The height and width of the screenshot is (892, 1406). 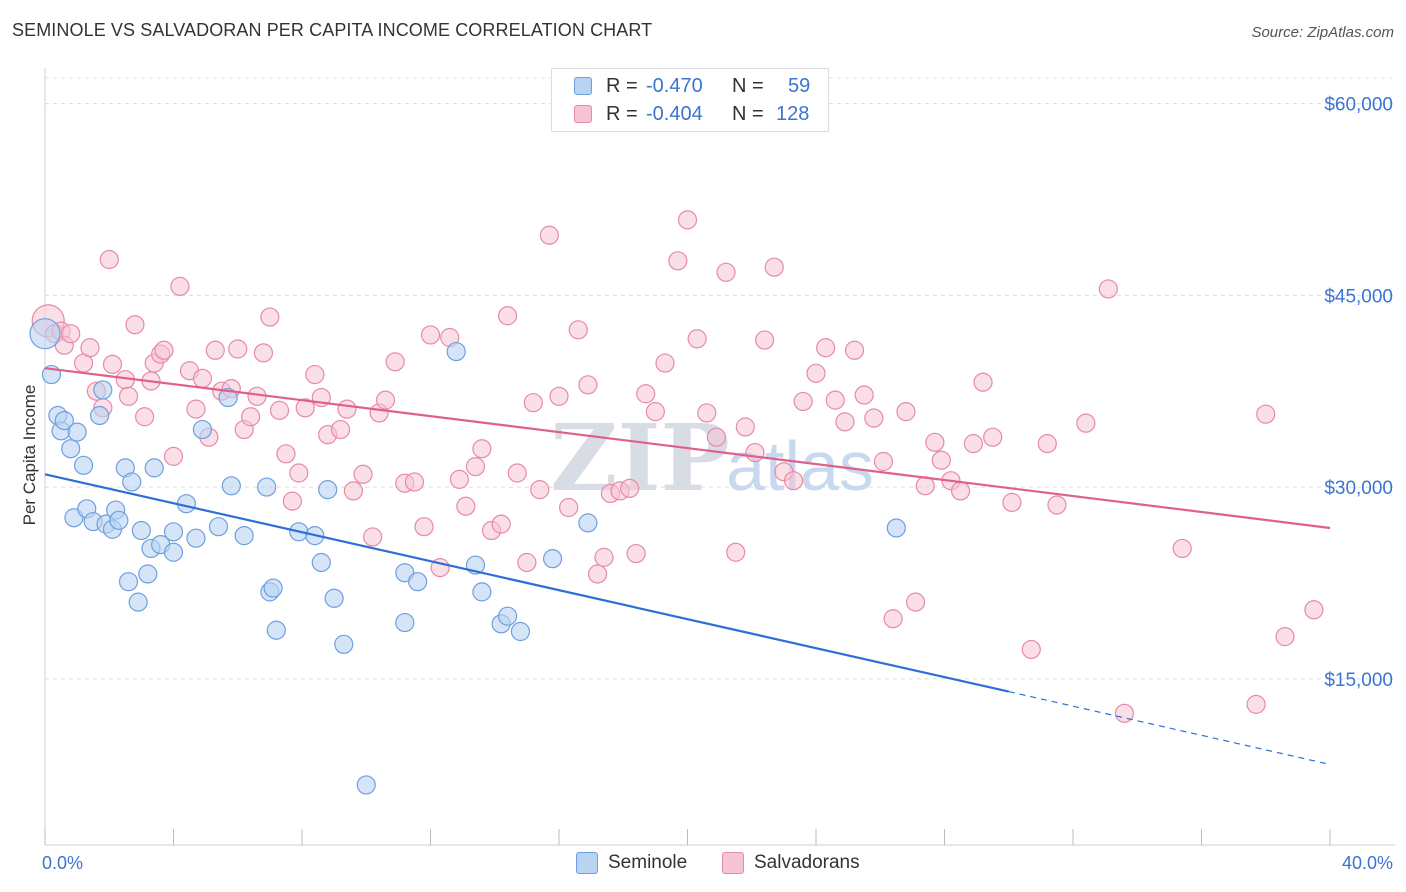 What do you see at coordinates (717, 863) in the screenshot?
I see `x-tick-labels: 0.0% 40.0%` at bounding box center [717, 863].